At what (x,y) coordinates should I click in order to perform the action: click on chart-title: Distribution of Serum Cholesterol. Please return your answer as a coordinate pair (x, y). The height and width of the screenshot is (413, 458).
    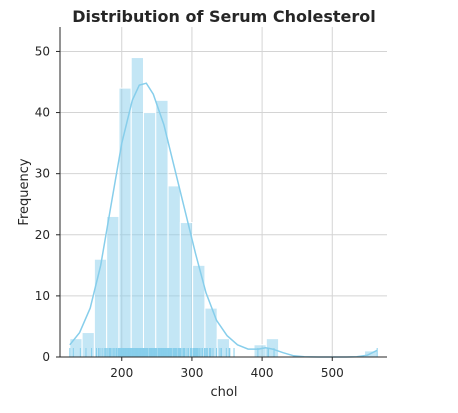
    Looking at the image, I should click on (224, 16).